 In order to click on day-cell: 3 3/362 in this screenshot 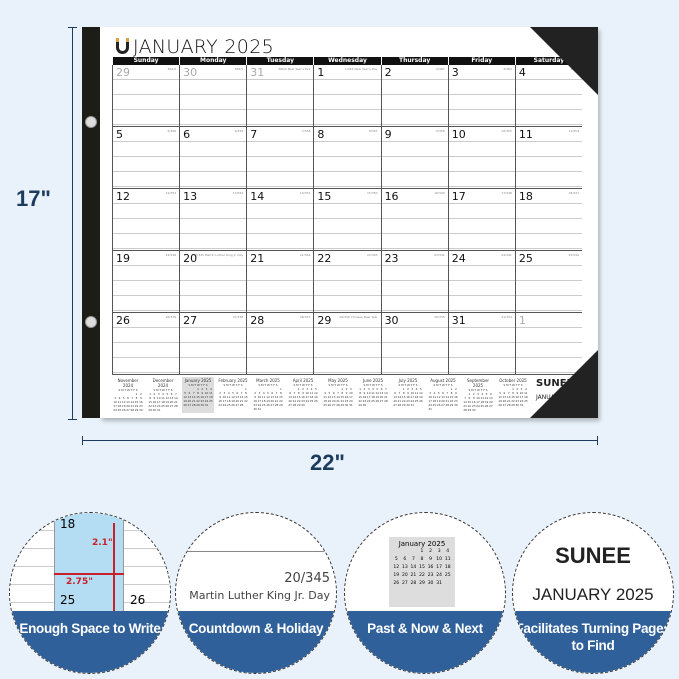, I will do `click(482, 96)`.